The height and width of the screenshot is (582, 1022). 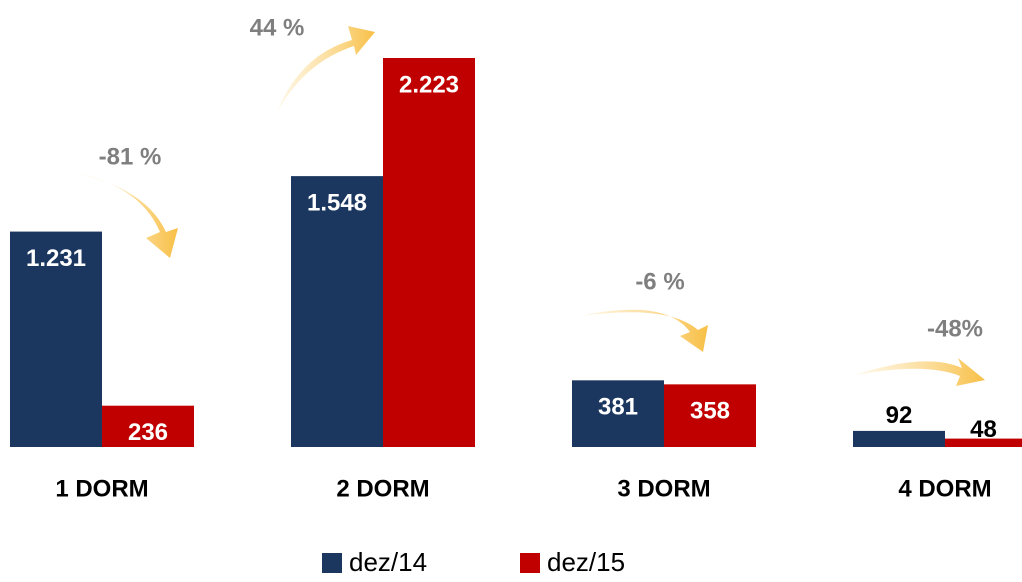 What do you see at coordinates (148, 432) in the screenshot?
I see `data-label: 236` at bounding box center [148, 432].